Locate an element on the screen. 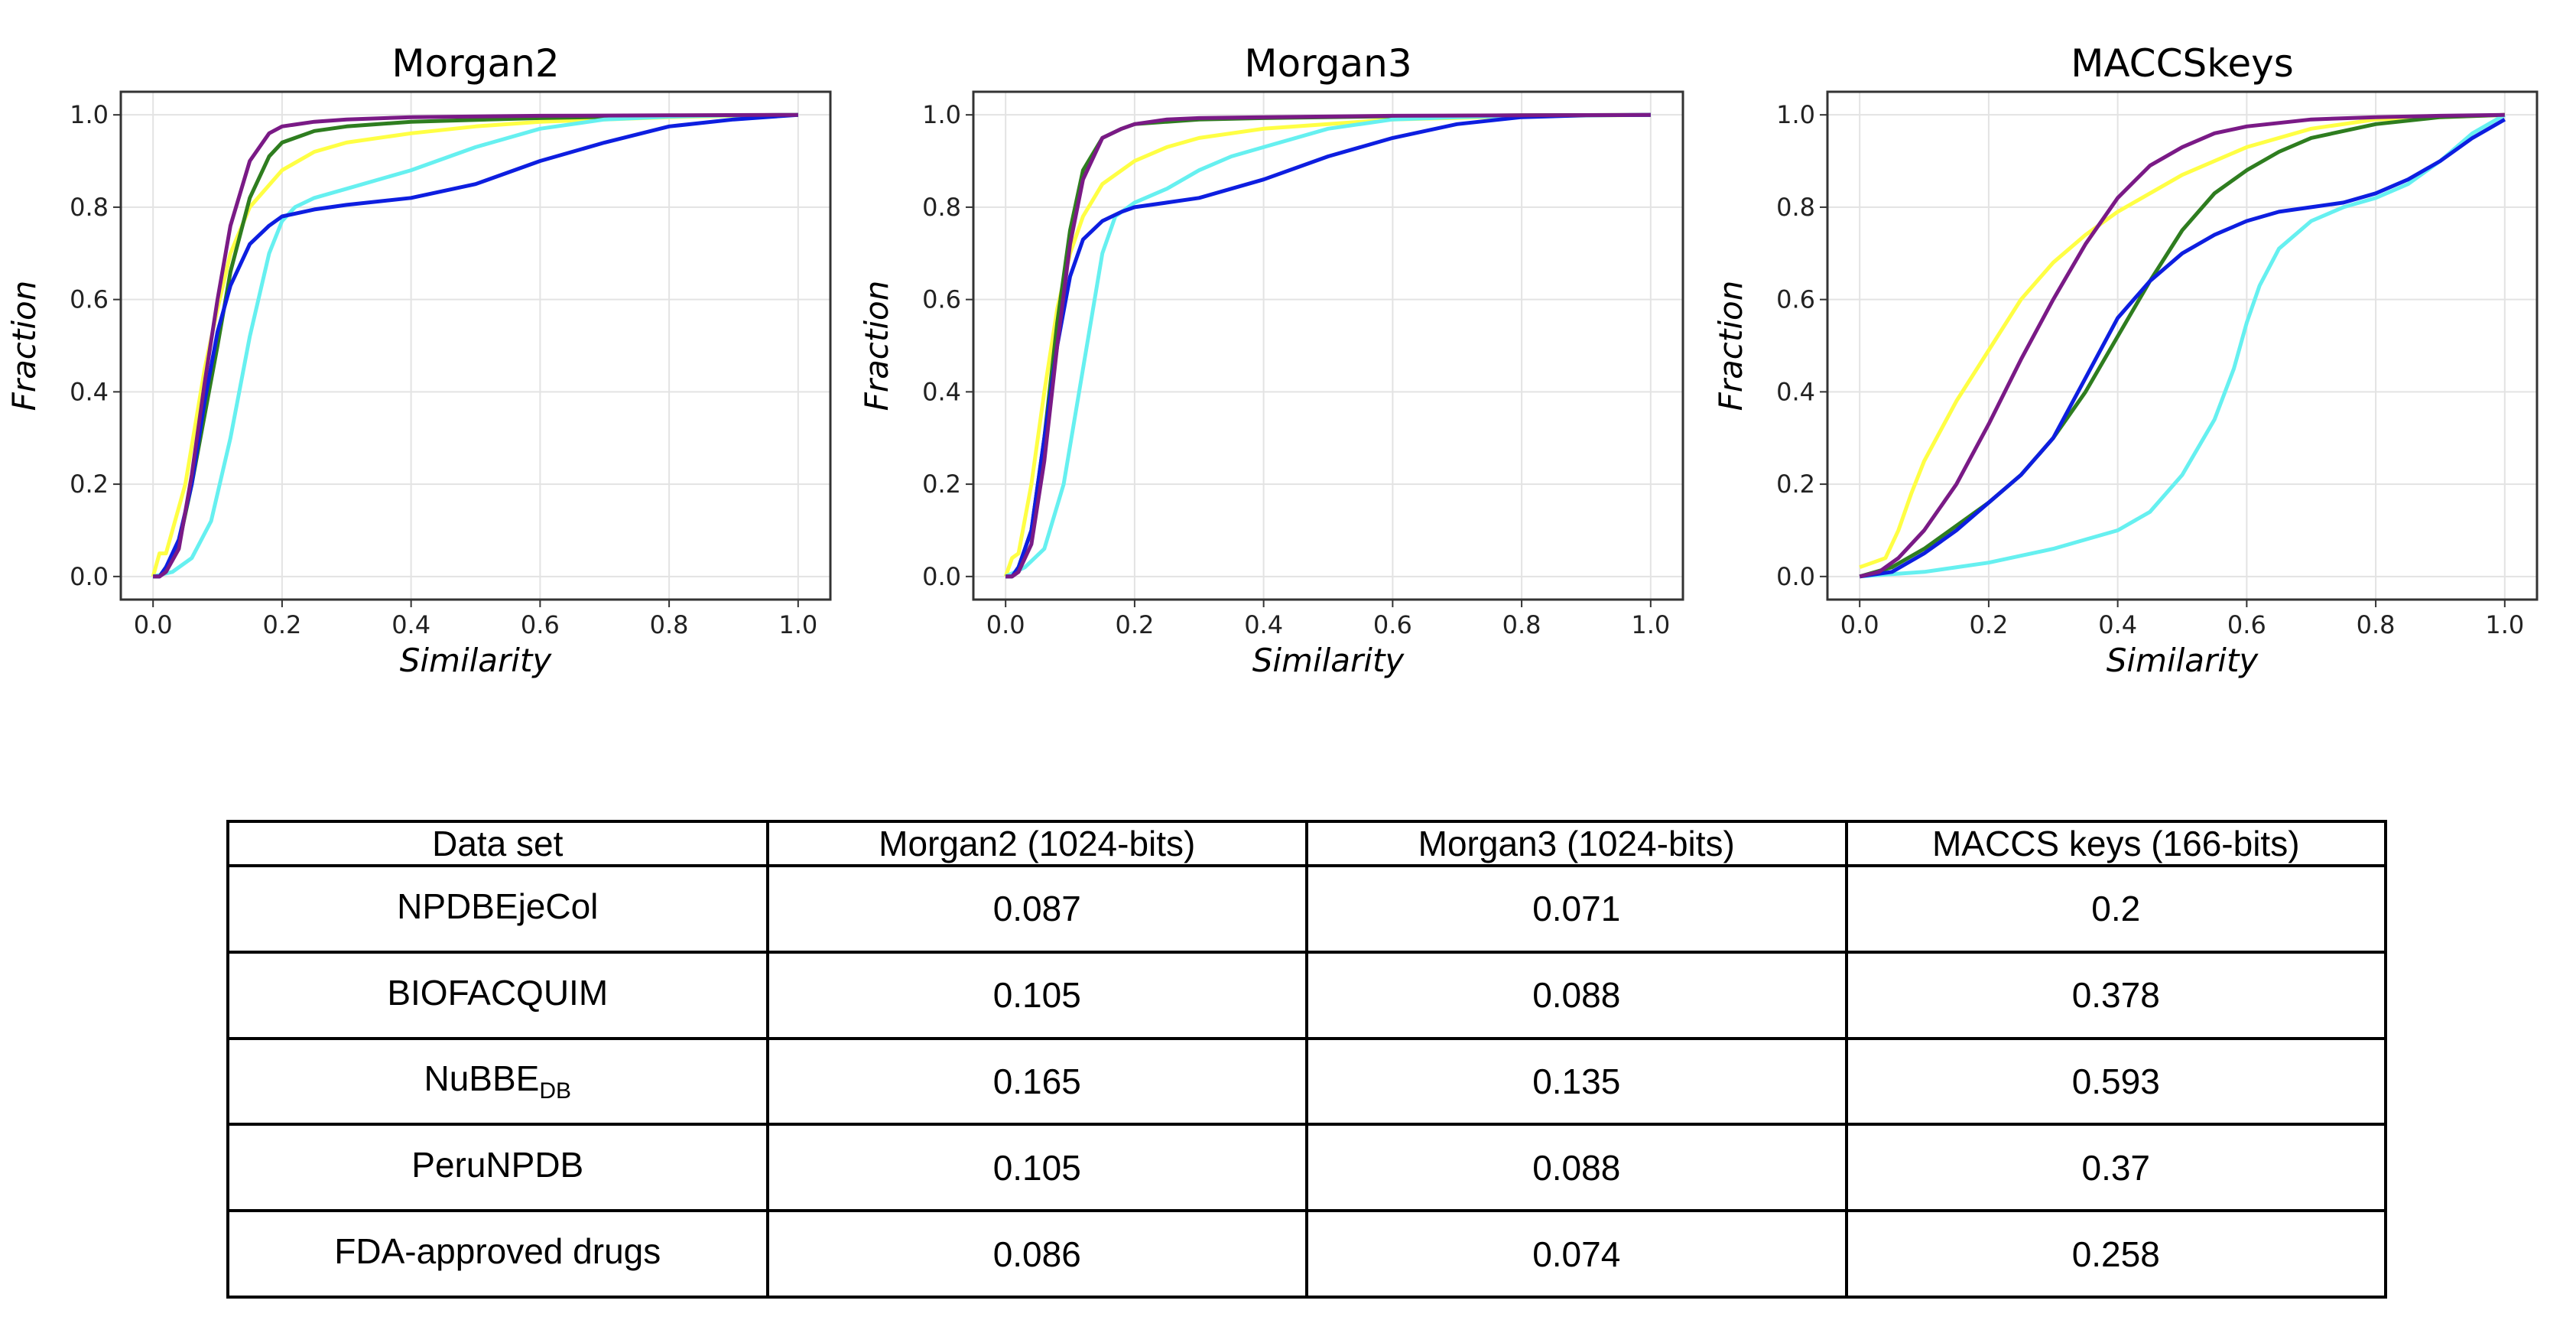 This screenshot has width=2576, height=1333. table-cell: 0.087 is located at coordinates (1036, 909).